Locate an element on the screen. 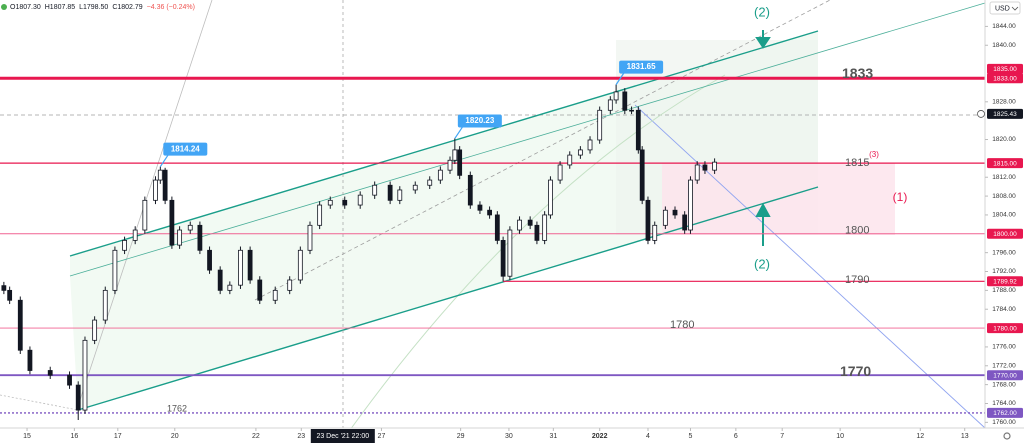  price-tag-label: 1789.92 is located at coordinates (1005, 282).